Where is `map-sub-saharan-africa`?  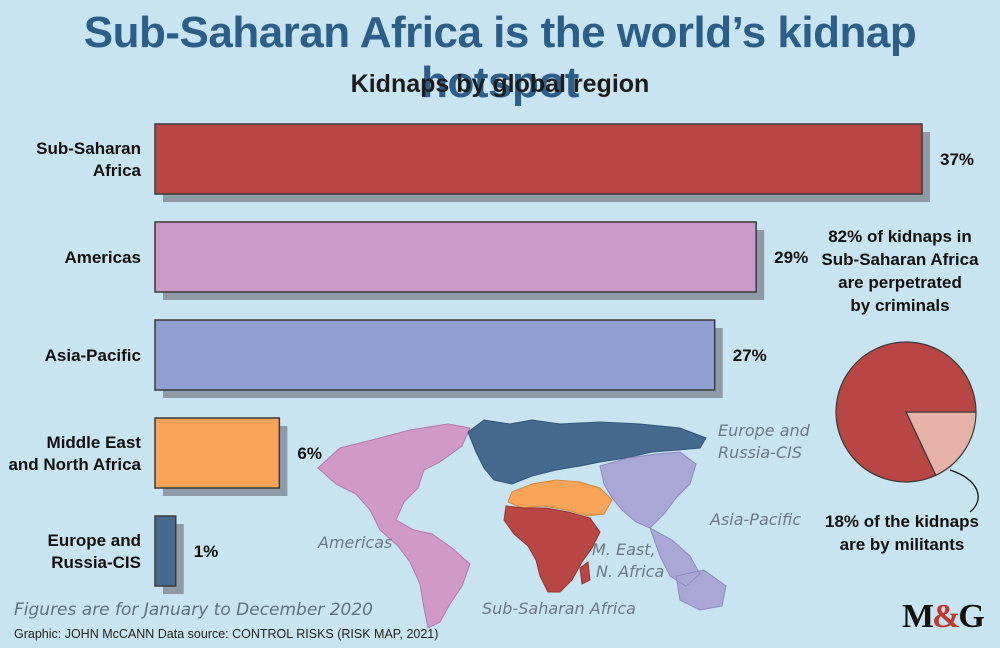
map-sub-saharan-africa is located at coordinates (552, 549).